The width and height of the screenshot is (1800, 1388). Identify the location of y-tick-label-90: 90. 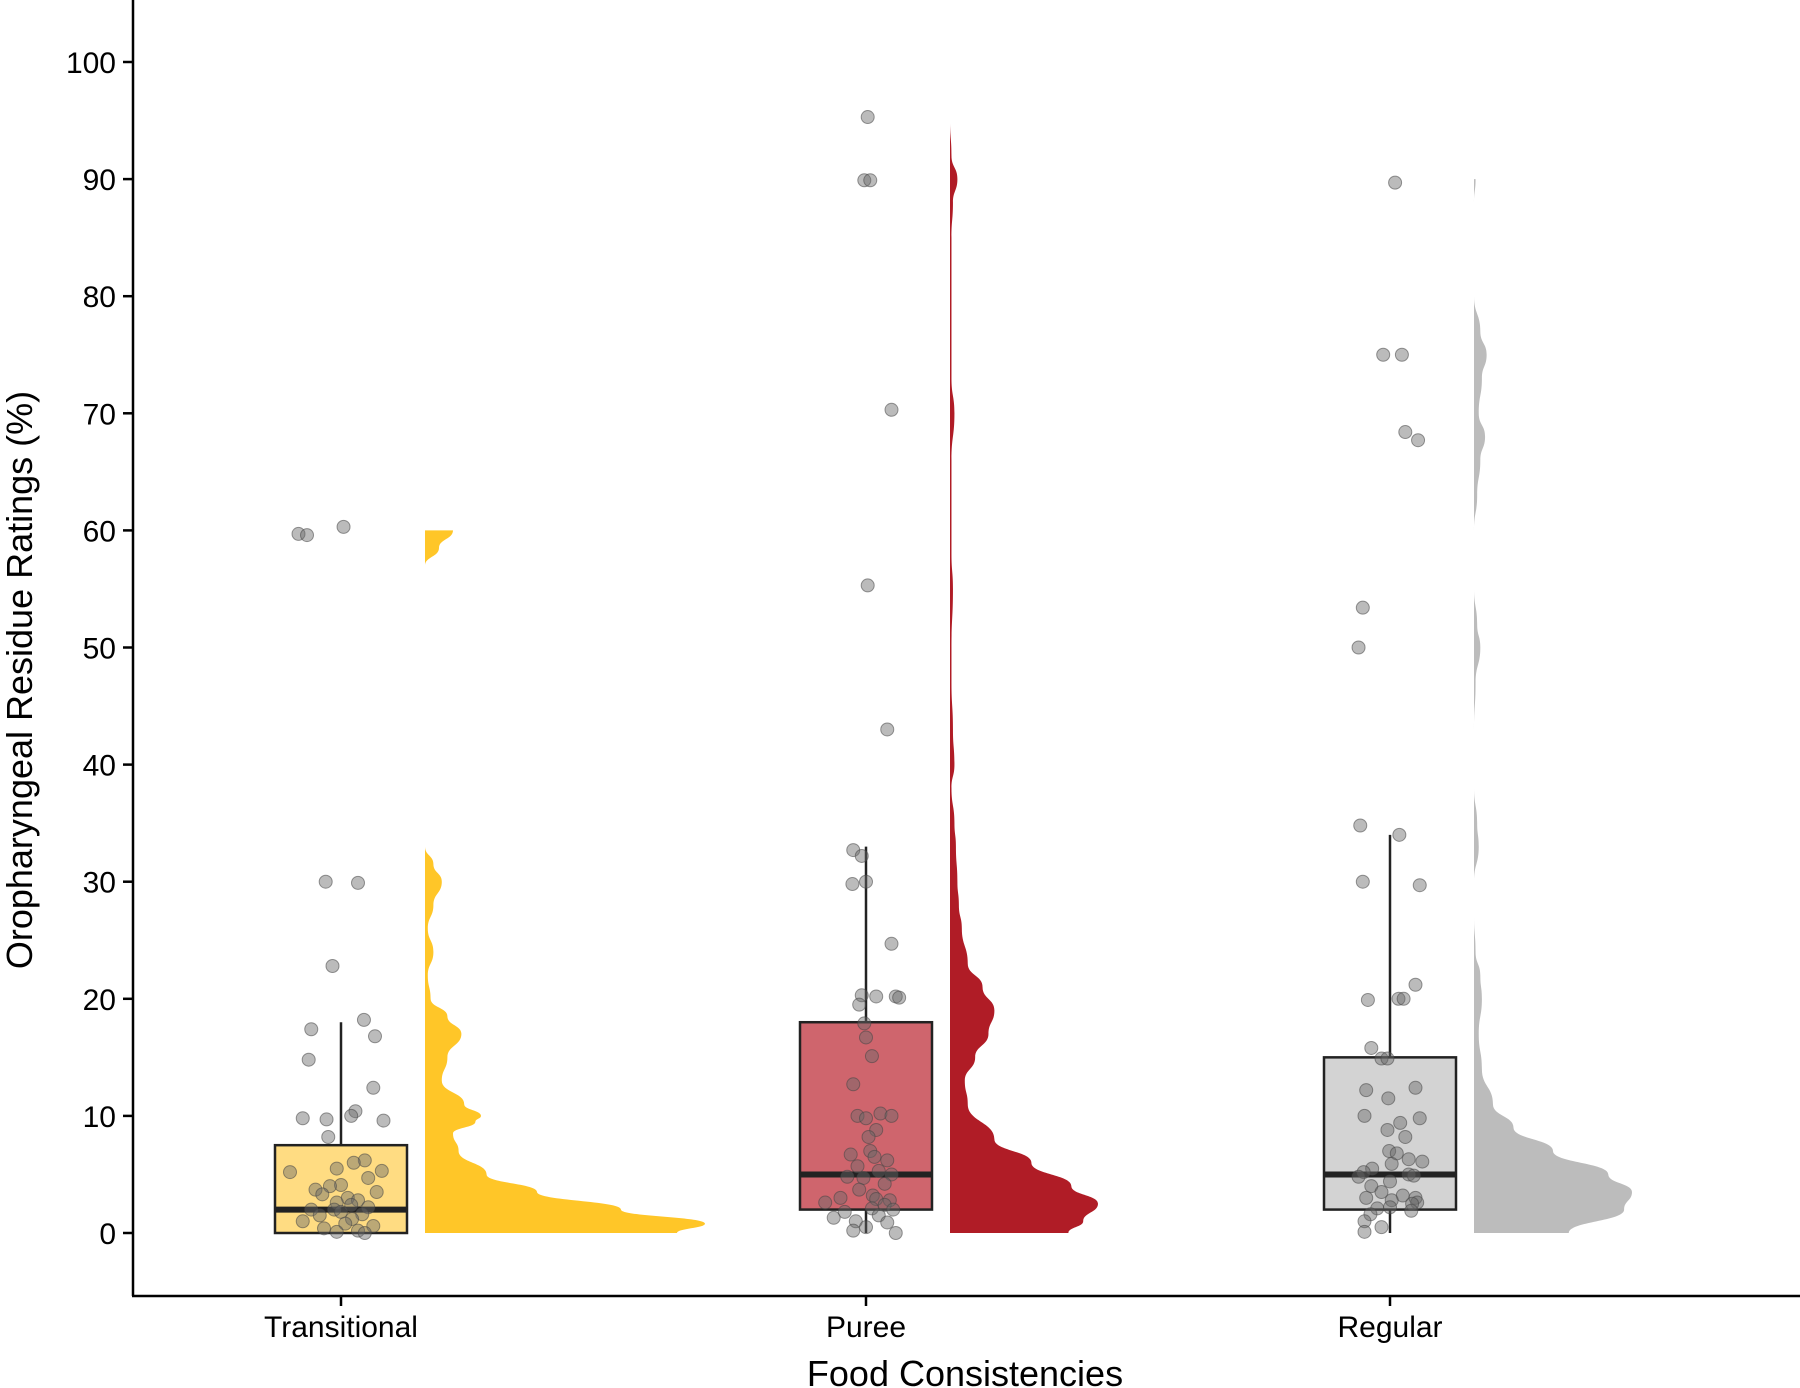
(99, 180).